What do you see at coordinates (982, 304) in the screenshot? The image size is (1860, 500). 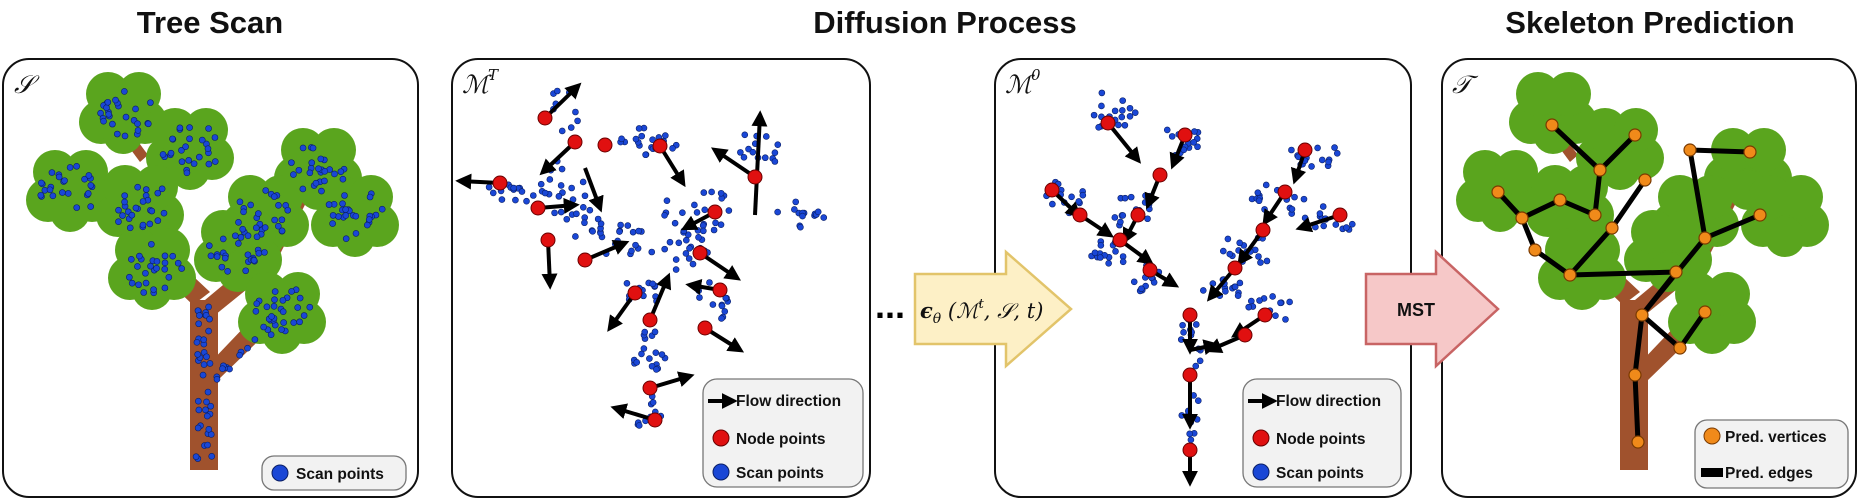 I see `args-sup: t` at bounding box center [982, 304].